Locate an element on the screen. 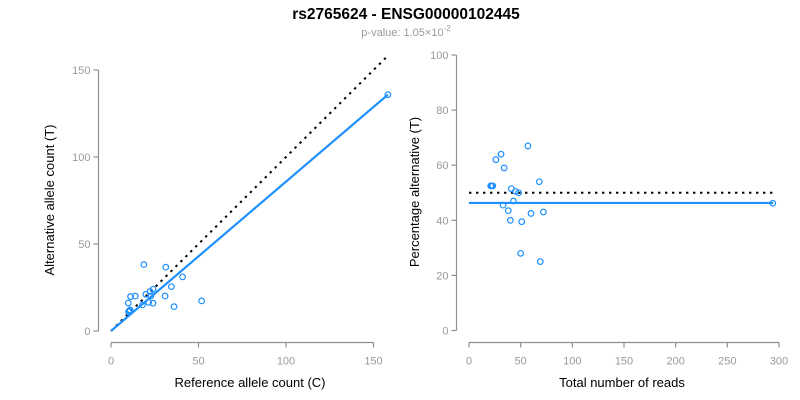  y-tick-label: 40 is located at coordinates (442, 221).